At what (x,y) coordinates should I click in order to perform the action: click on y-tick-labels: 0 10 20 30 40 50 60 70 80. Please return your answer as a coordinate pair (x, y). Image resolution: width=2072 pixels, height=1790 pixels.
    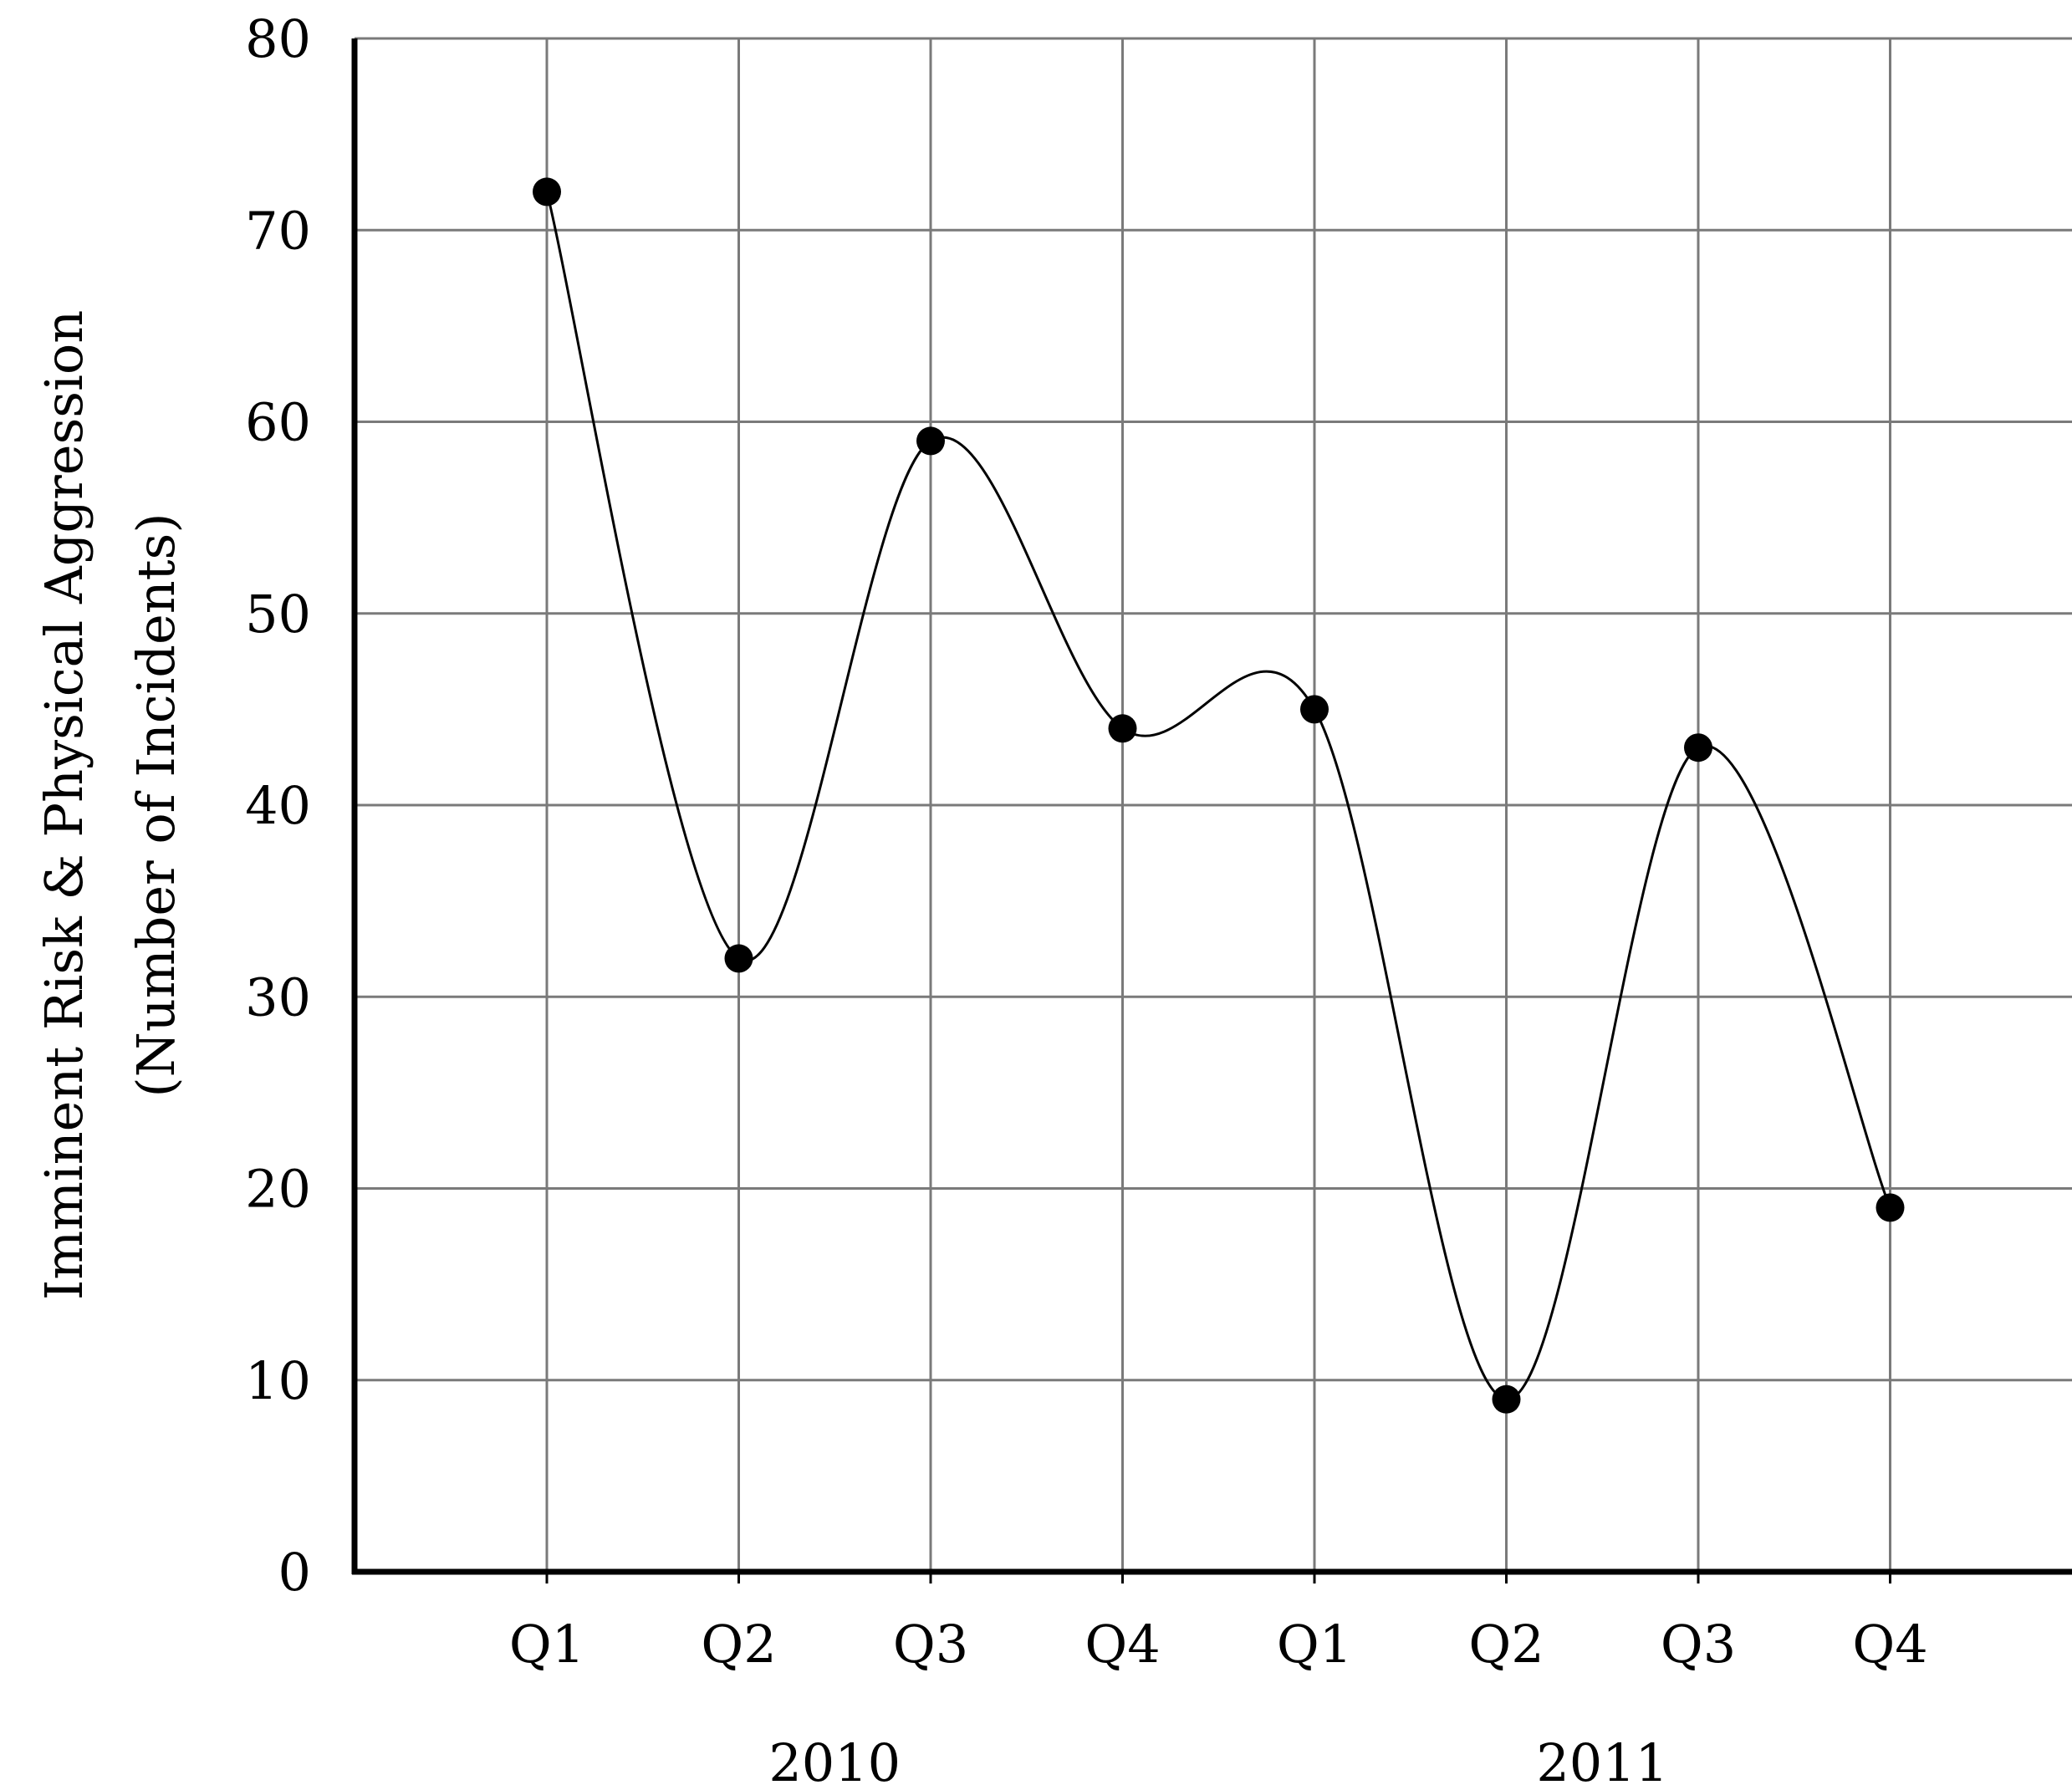
    Looking at the image, I should click on (278, 805).